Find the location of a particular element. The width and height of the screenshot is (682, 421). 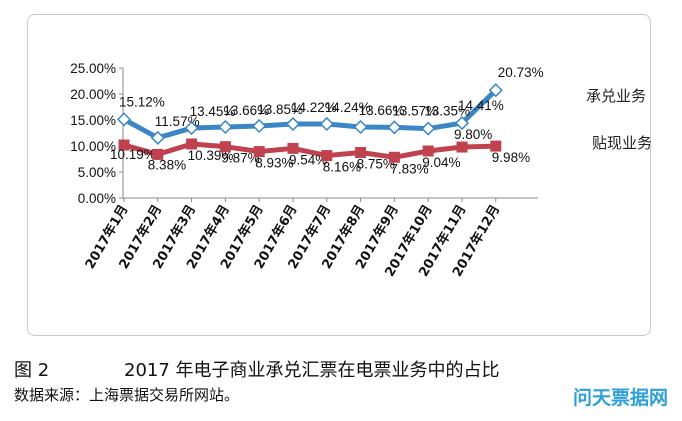

data-label-discount: 7.83% is located at coordinates (409, 168).